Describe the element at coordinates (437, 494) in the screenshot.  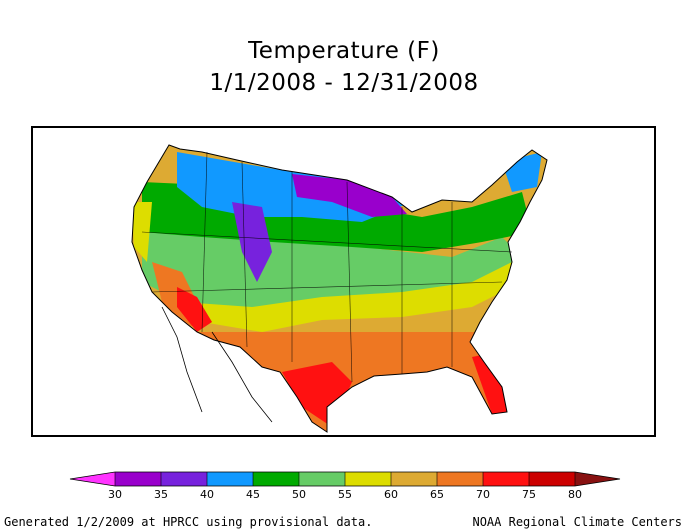
I see `legend-tick-label: 65` at that location.